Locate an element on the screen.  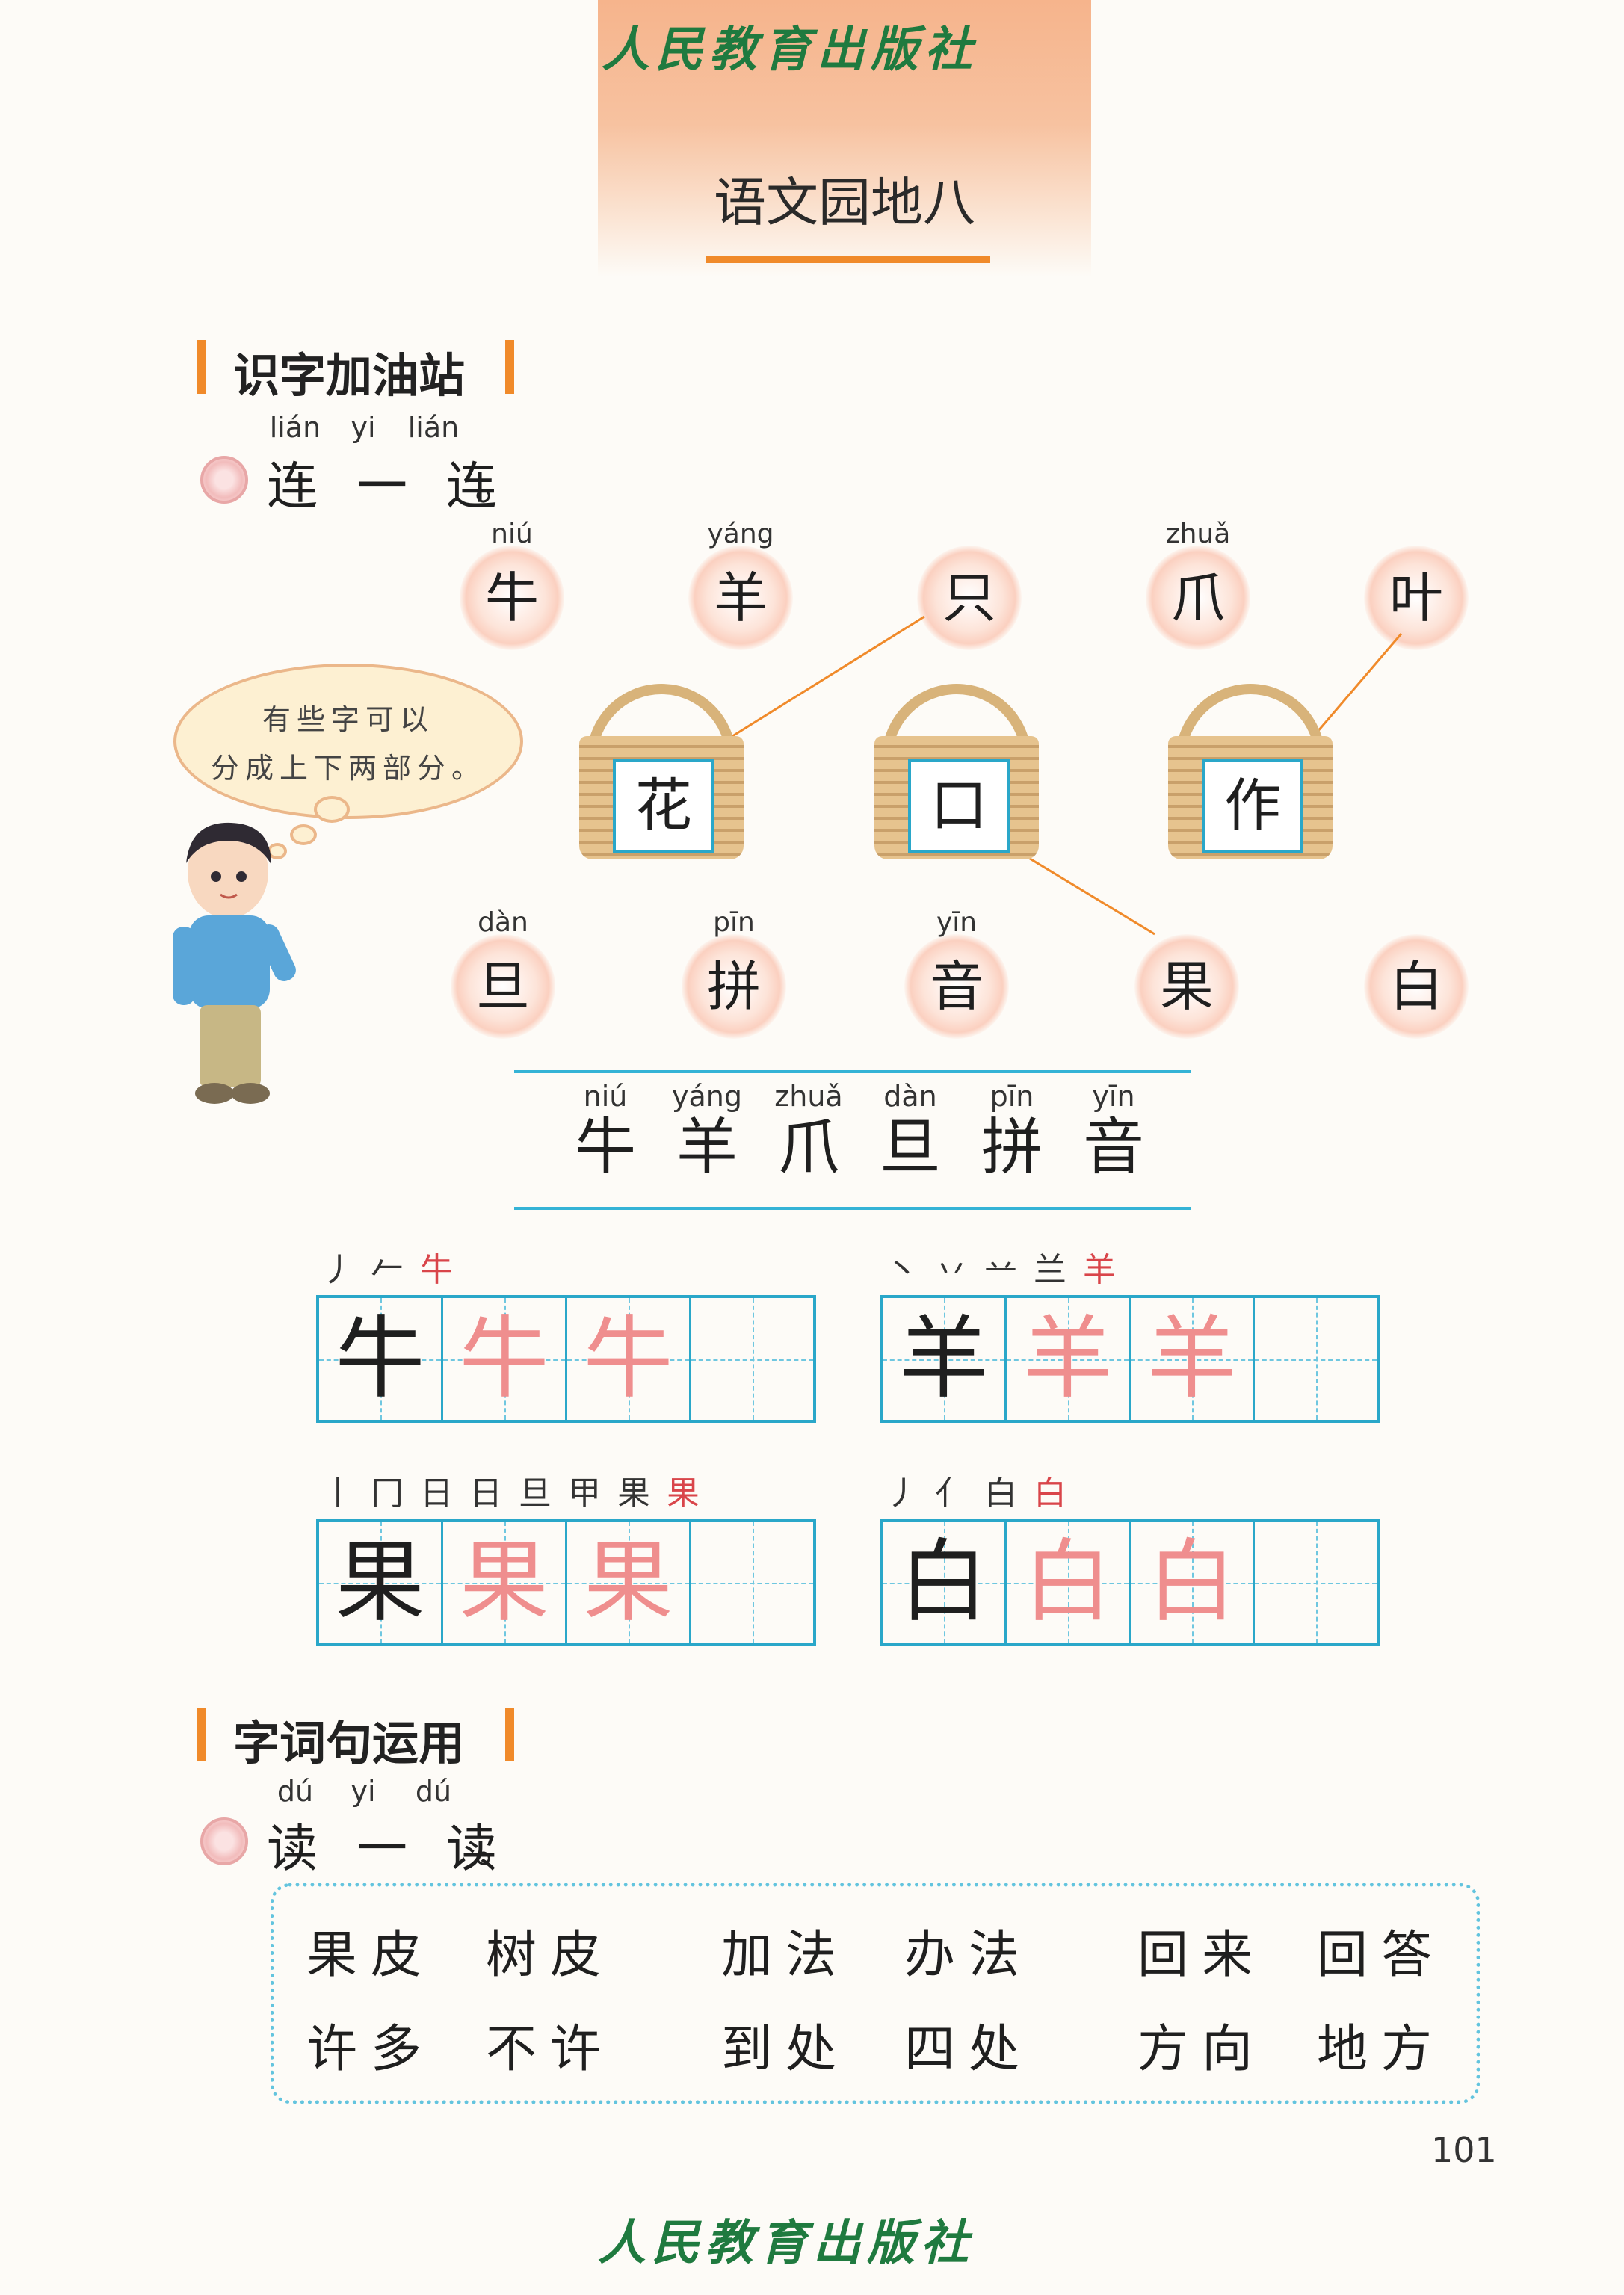
page-number: 101 is located at coordinates (1464, 2150).